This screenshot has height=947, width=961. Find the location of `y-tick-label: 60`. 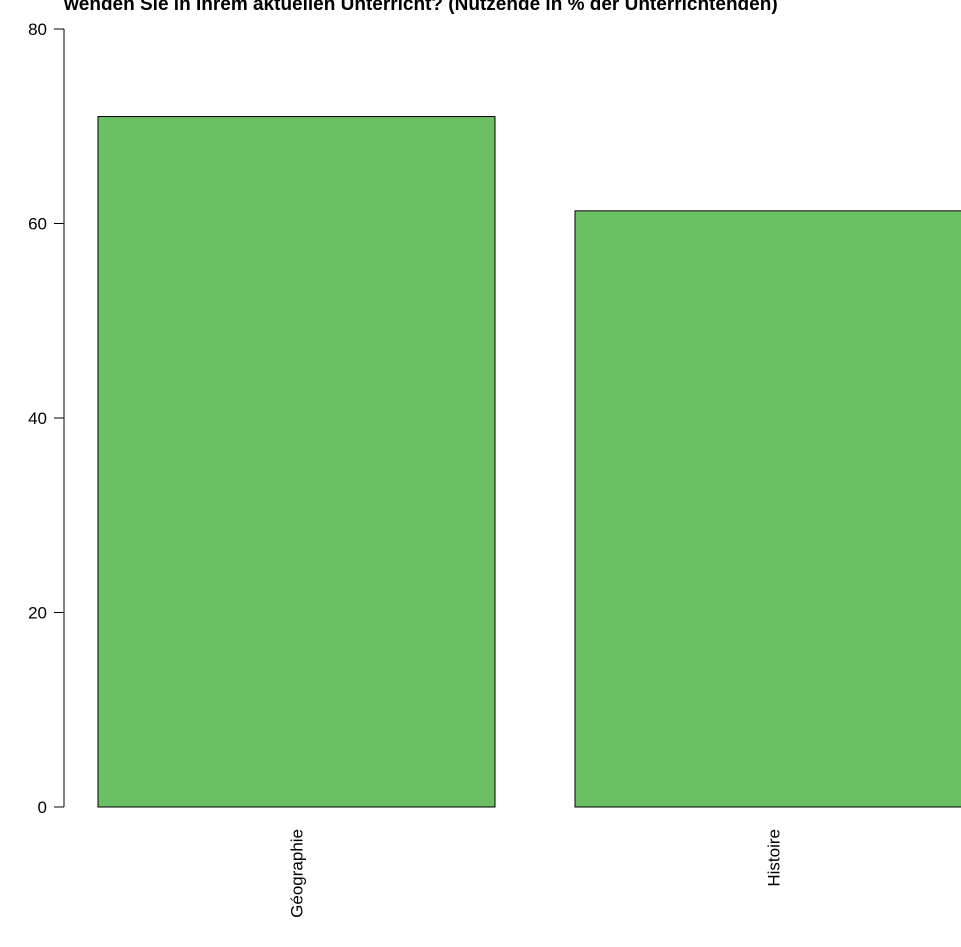

y-tick-label: 60 is located at coordinates (37, 224).